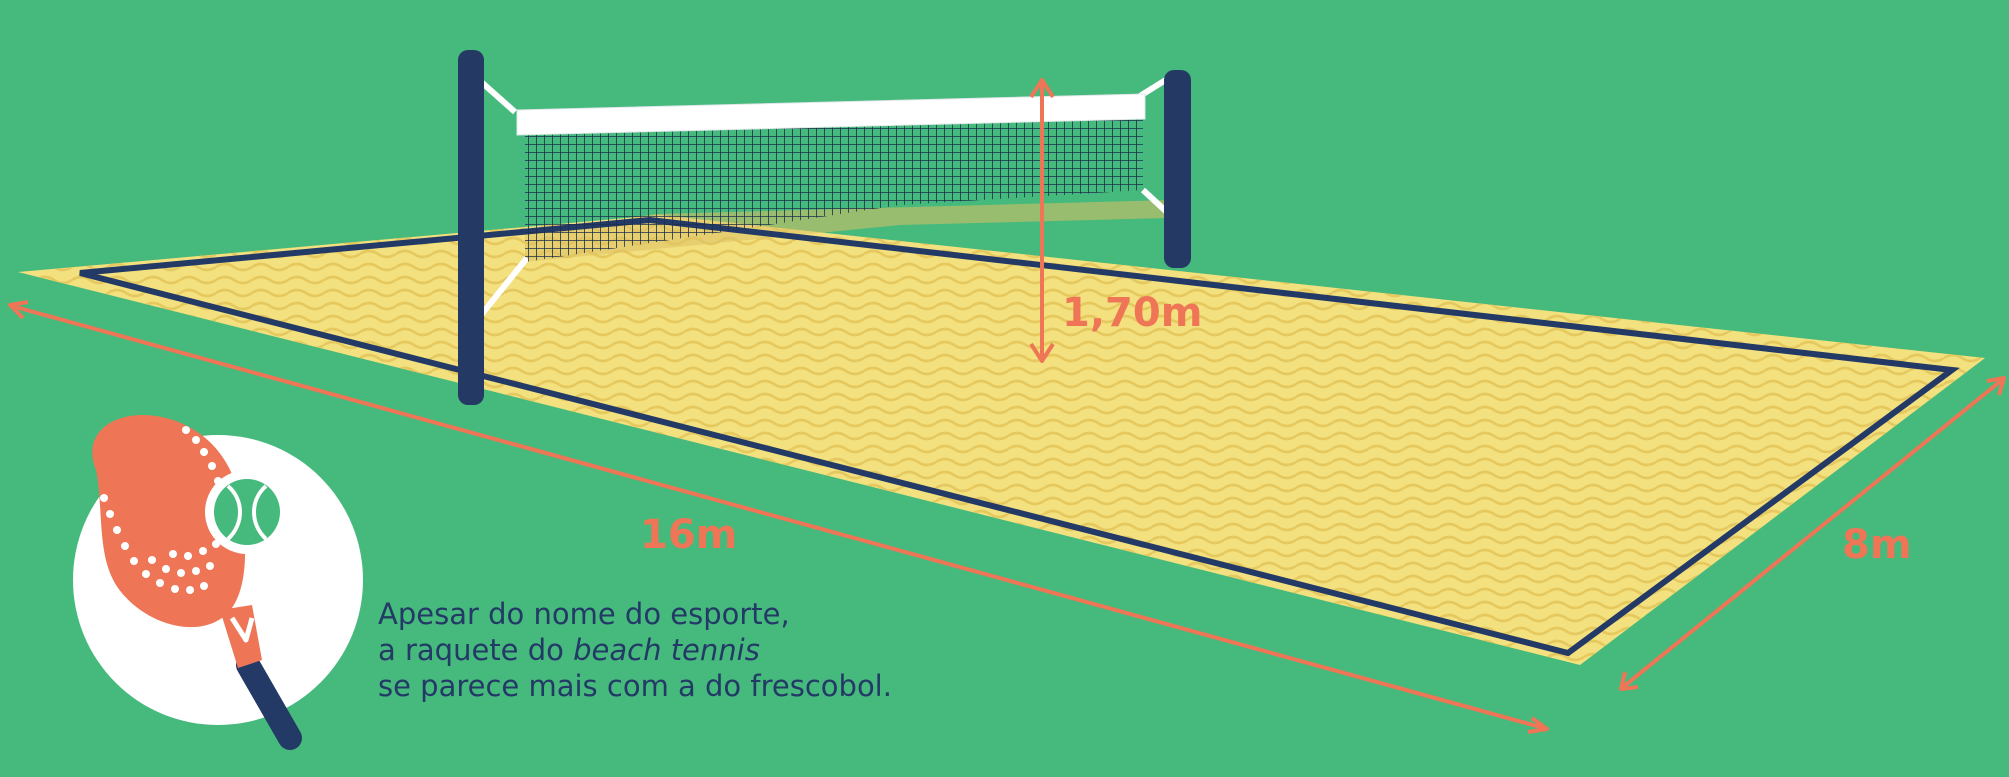 This screenshot has width=2009, height=777. Describe the element at coordinates (666, 650) in the screenshot. I see `caption-sport-name: beach tennis` at that location.